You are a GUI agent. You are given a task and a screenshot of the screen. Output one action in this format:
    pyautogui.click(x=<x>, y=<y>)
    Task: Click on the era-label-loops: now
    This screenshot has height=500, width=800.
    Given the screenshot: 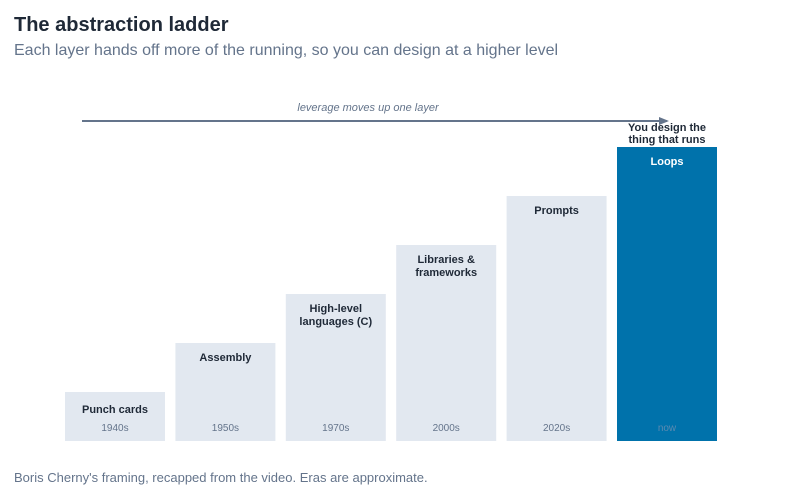 What is the action you would take?
    pyautogui.click(x=667, y=428)
    